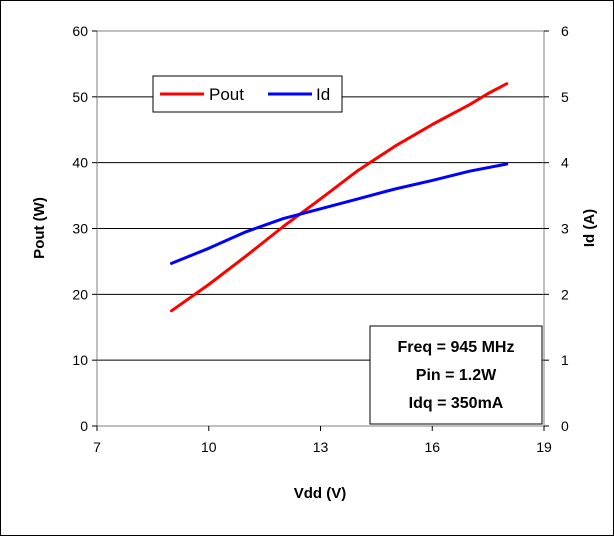  Describe the element at coordinates (80, 229) in the screenshot. I see `y-tick-label: 30` at that location.